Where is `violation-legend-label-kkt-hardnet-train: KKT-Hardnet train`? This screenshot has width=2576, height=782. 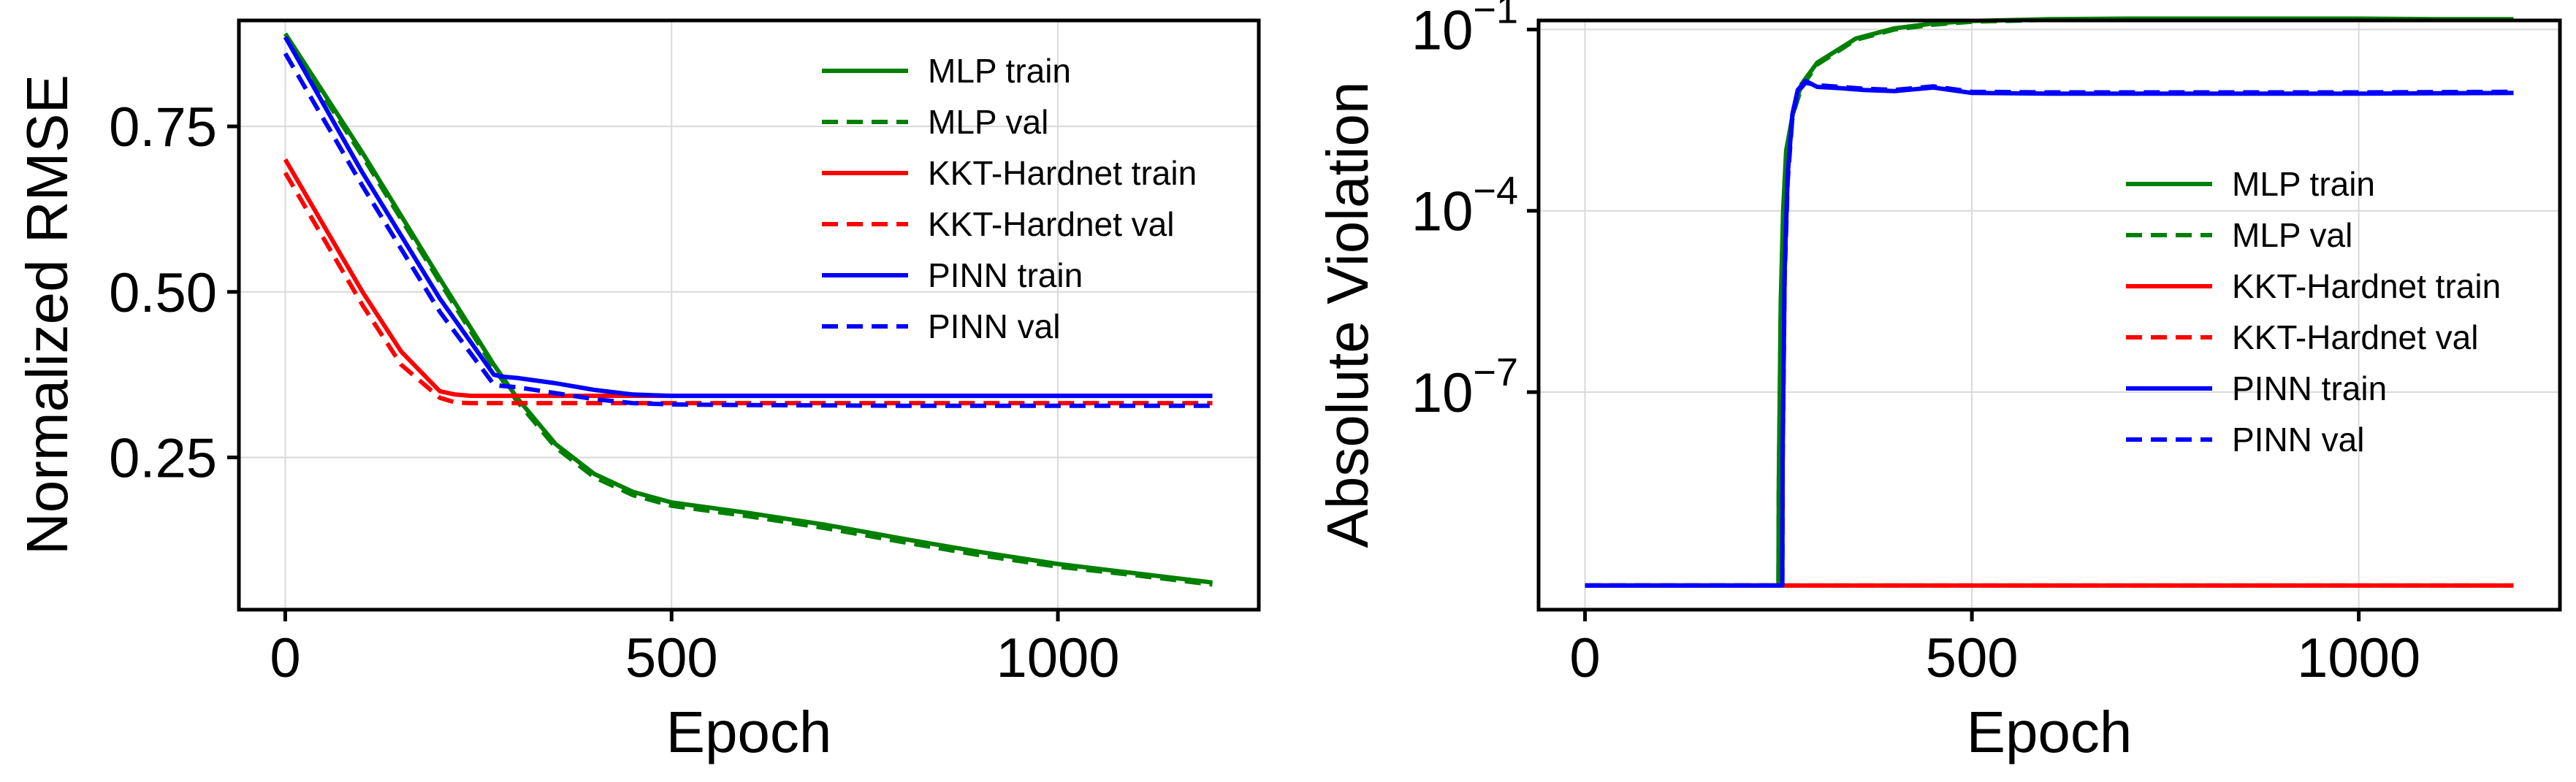 violation-legend-label-kkt-hardnet-train: KKT-Hardnet train is located at coordinates (2367, 286).